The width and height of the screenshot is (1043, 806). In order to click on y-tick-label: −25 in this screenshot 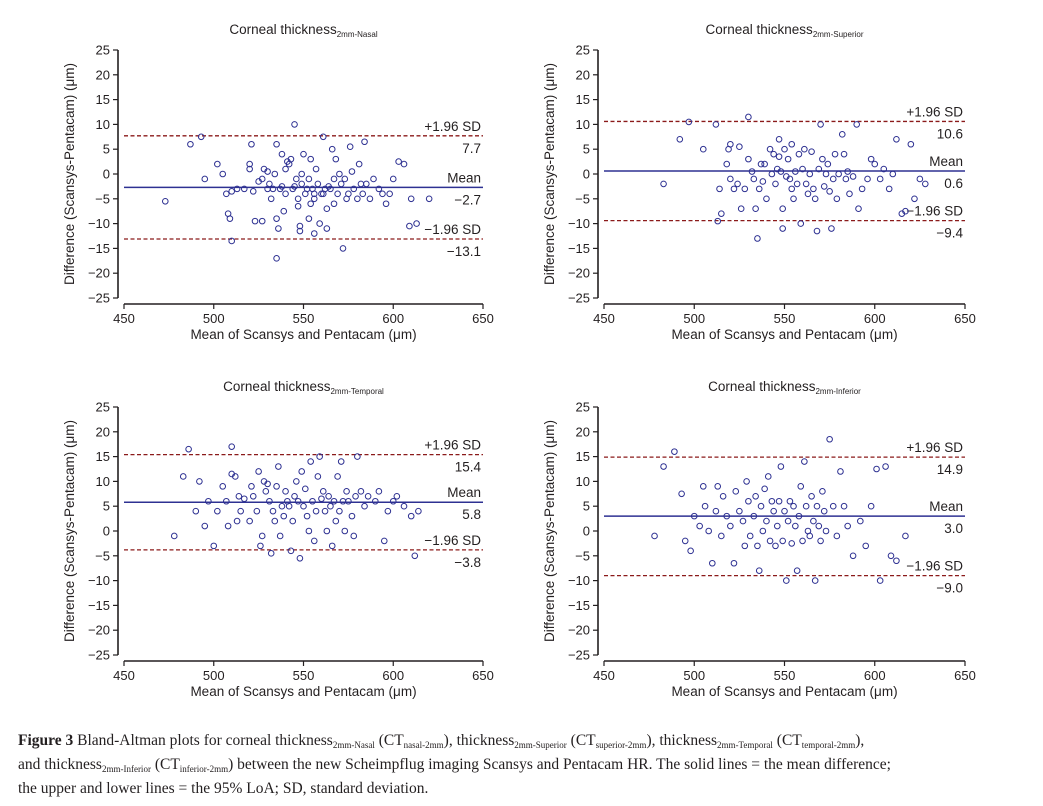, I will do `click(99, 655)`.